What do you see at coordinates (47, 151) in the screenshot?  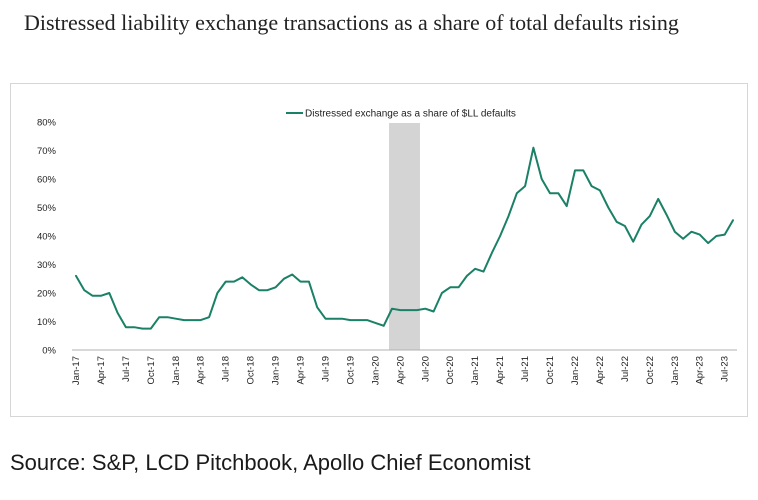 I see `y-tick-label: 70%` at bounding box center [47, 151].